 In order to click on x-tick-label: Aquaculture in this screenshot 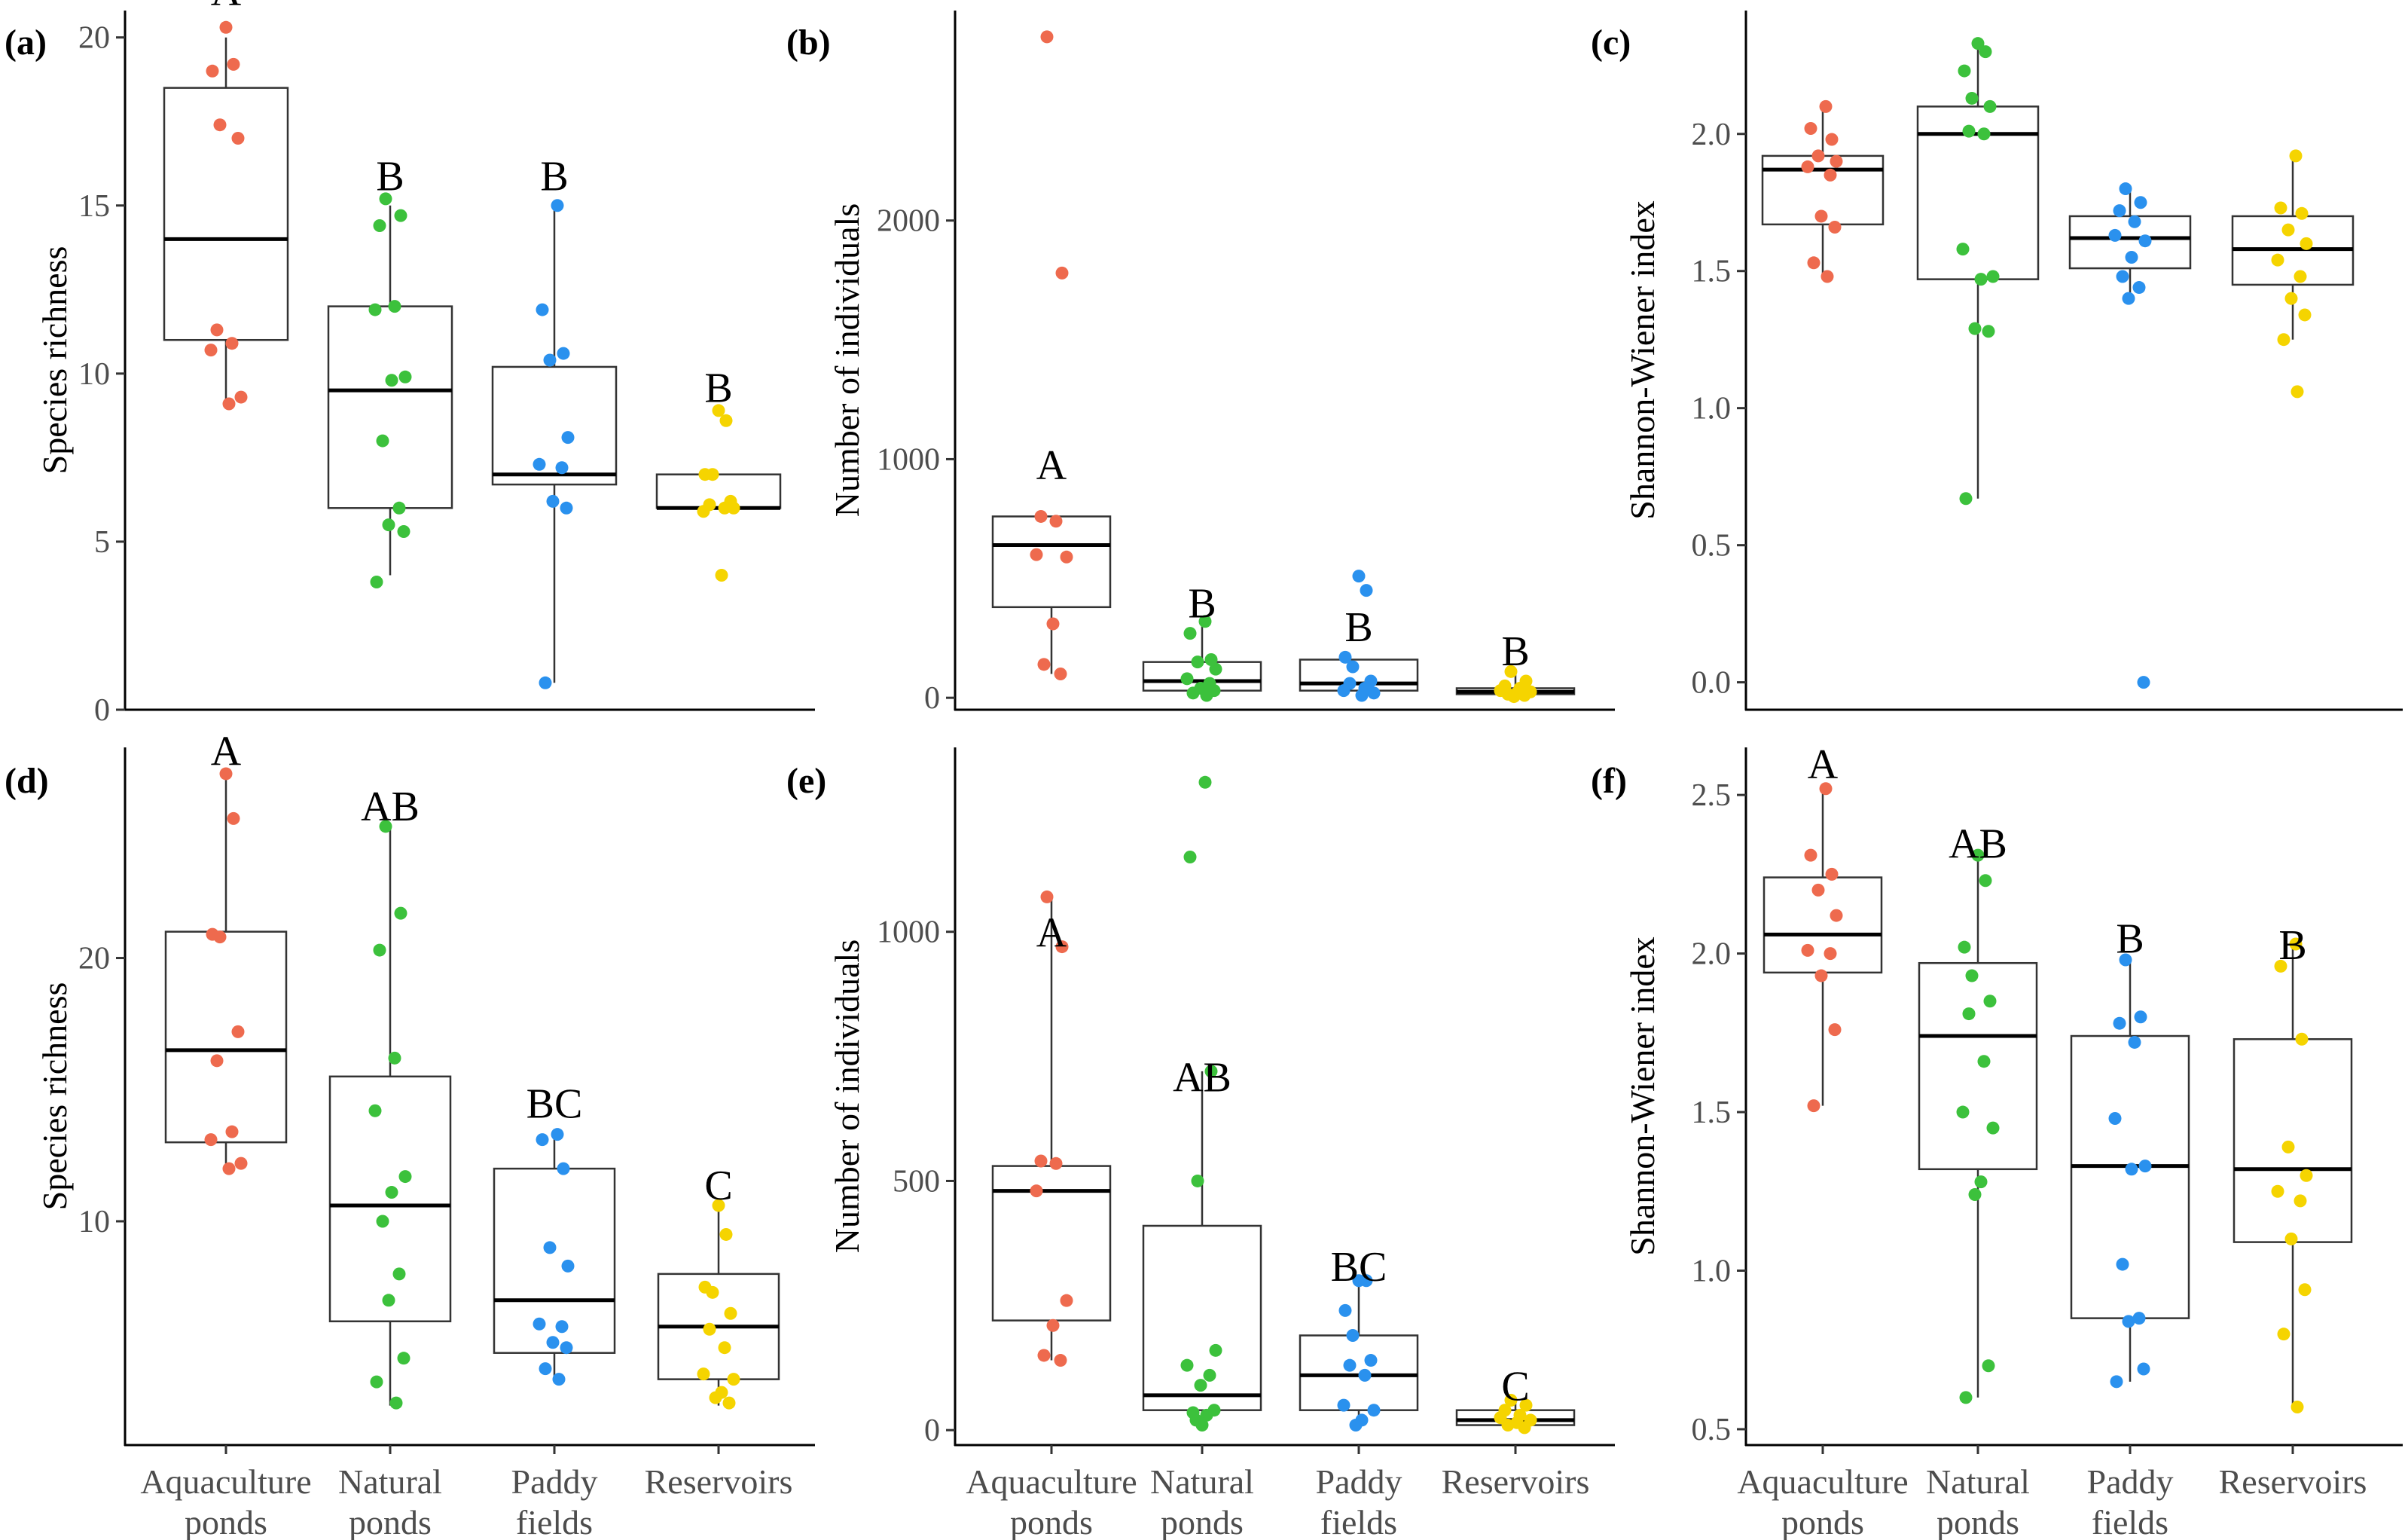, I will do `click(225, 1482)`.